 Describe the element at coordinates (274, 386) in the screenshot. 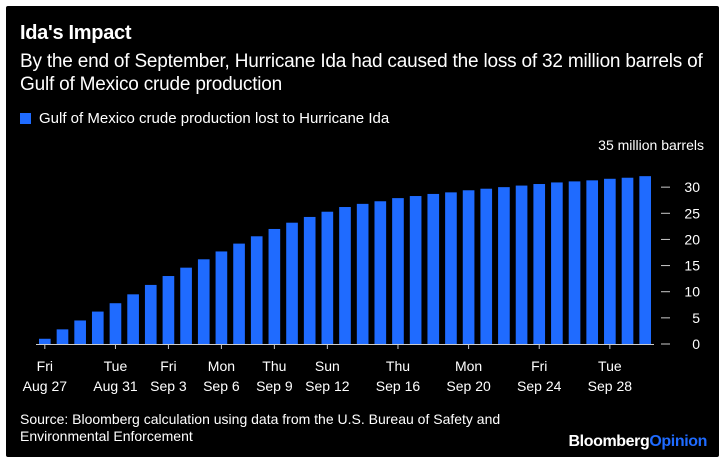

I see `x-tick-label-date: Sep 9` at that location.